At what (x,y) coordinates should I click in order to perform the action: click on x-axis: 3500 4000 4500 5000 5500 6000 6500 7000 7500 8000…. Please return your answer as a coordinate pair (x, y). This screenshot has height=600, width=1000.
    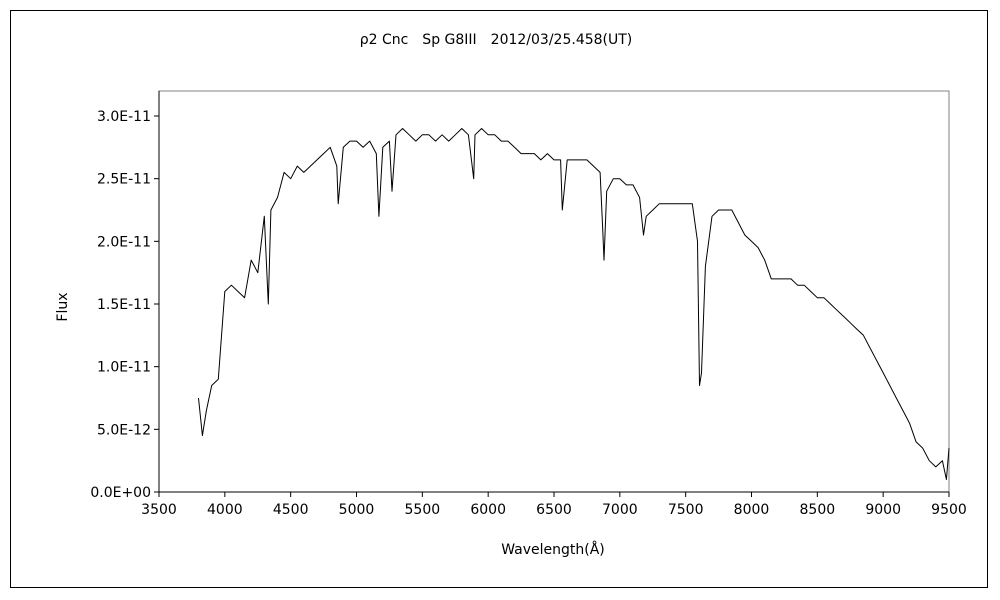
    Looking at the image, I should click on (554, 504).